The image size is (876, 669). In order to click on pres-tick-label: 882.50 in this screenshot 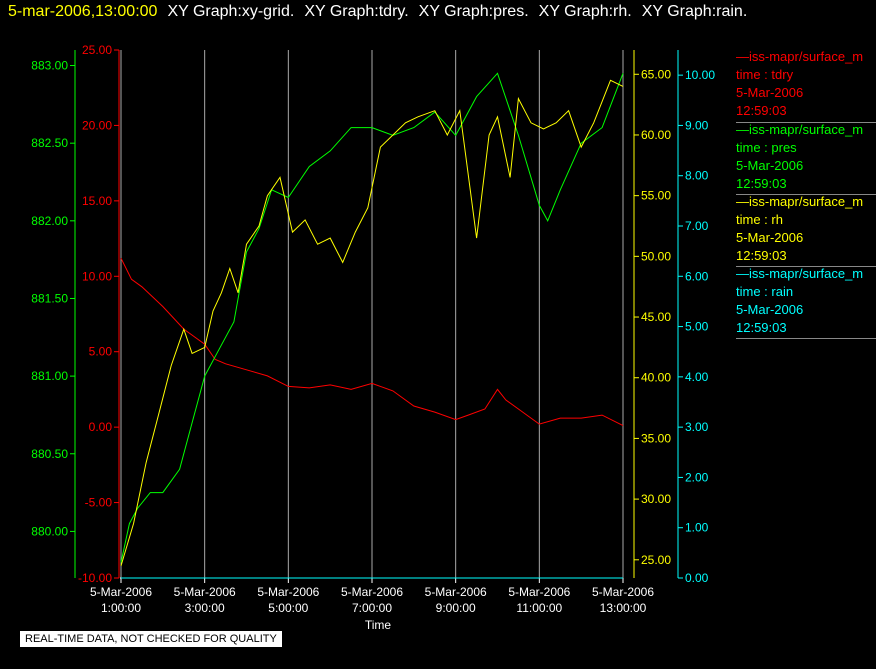, I will do `click(49, 143)`.